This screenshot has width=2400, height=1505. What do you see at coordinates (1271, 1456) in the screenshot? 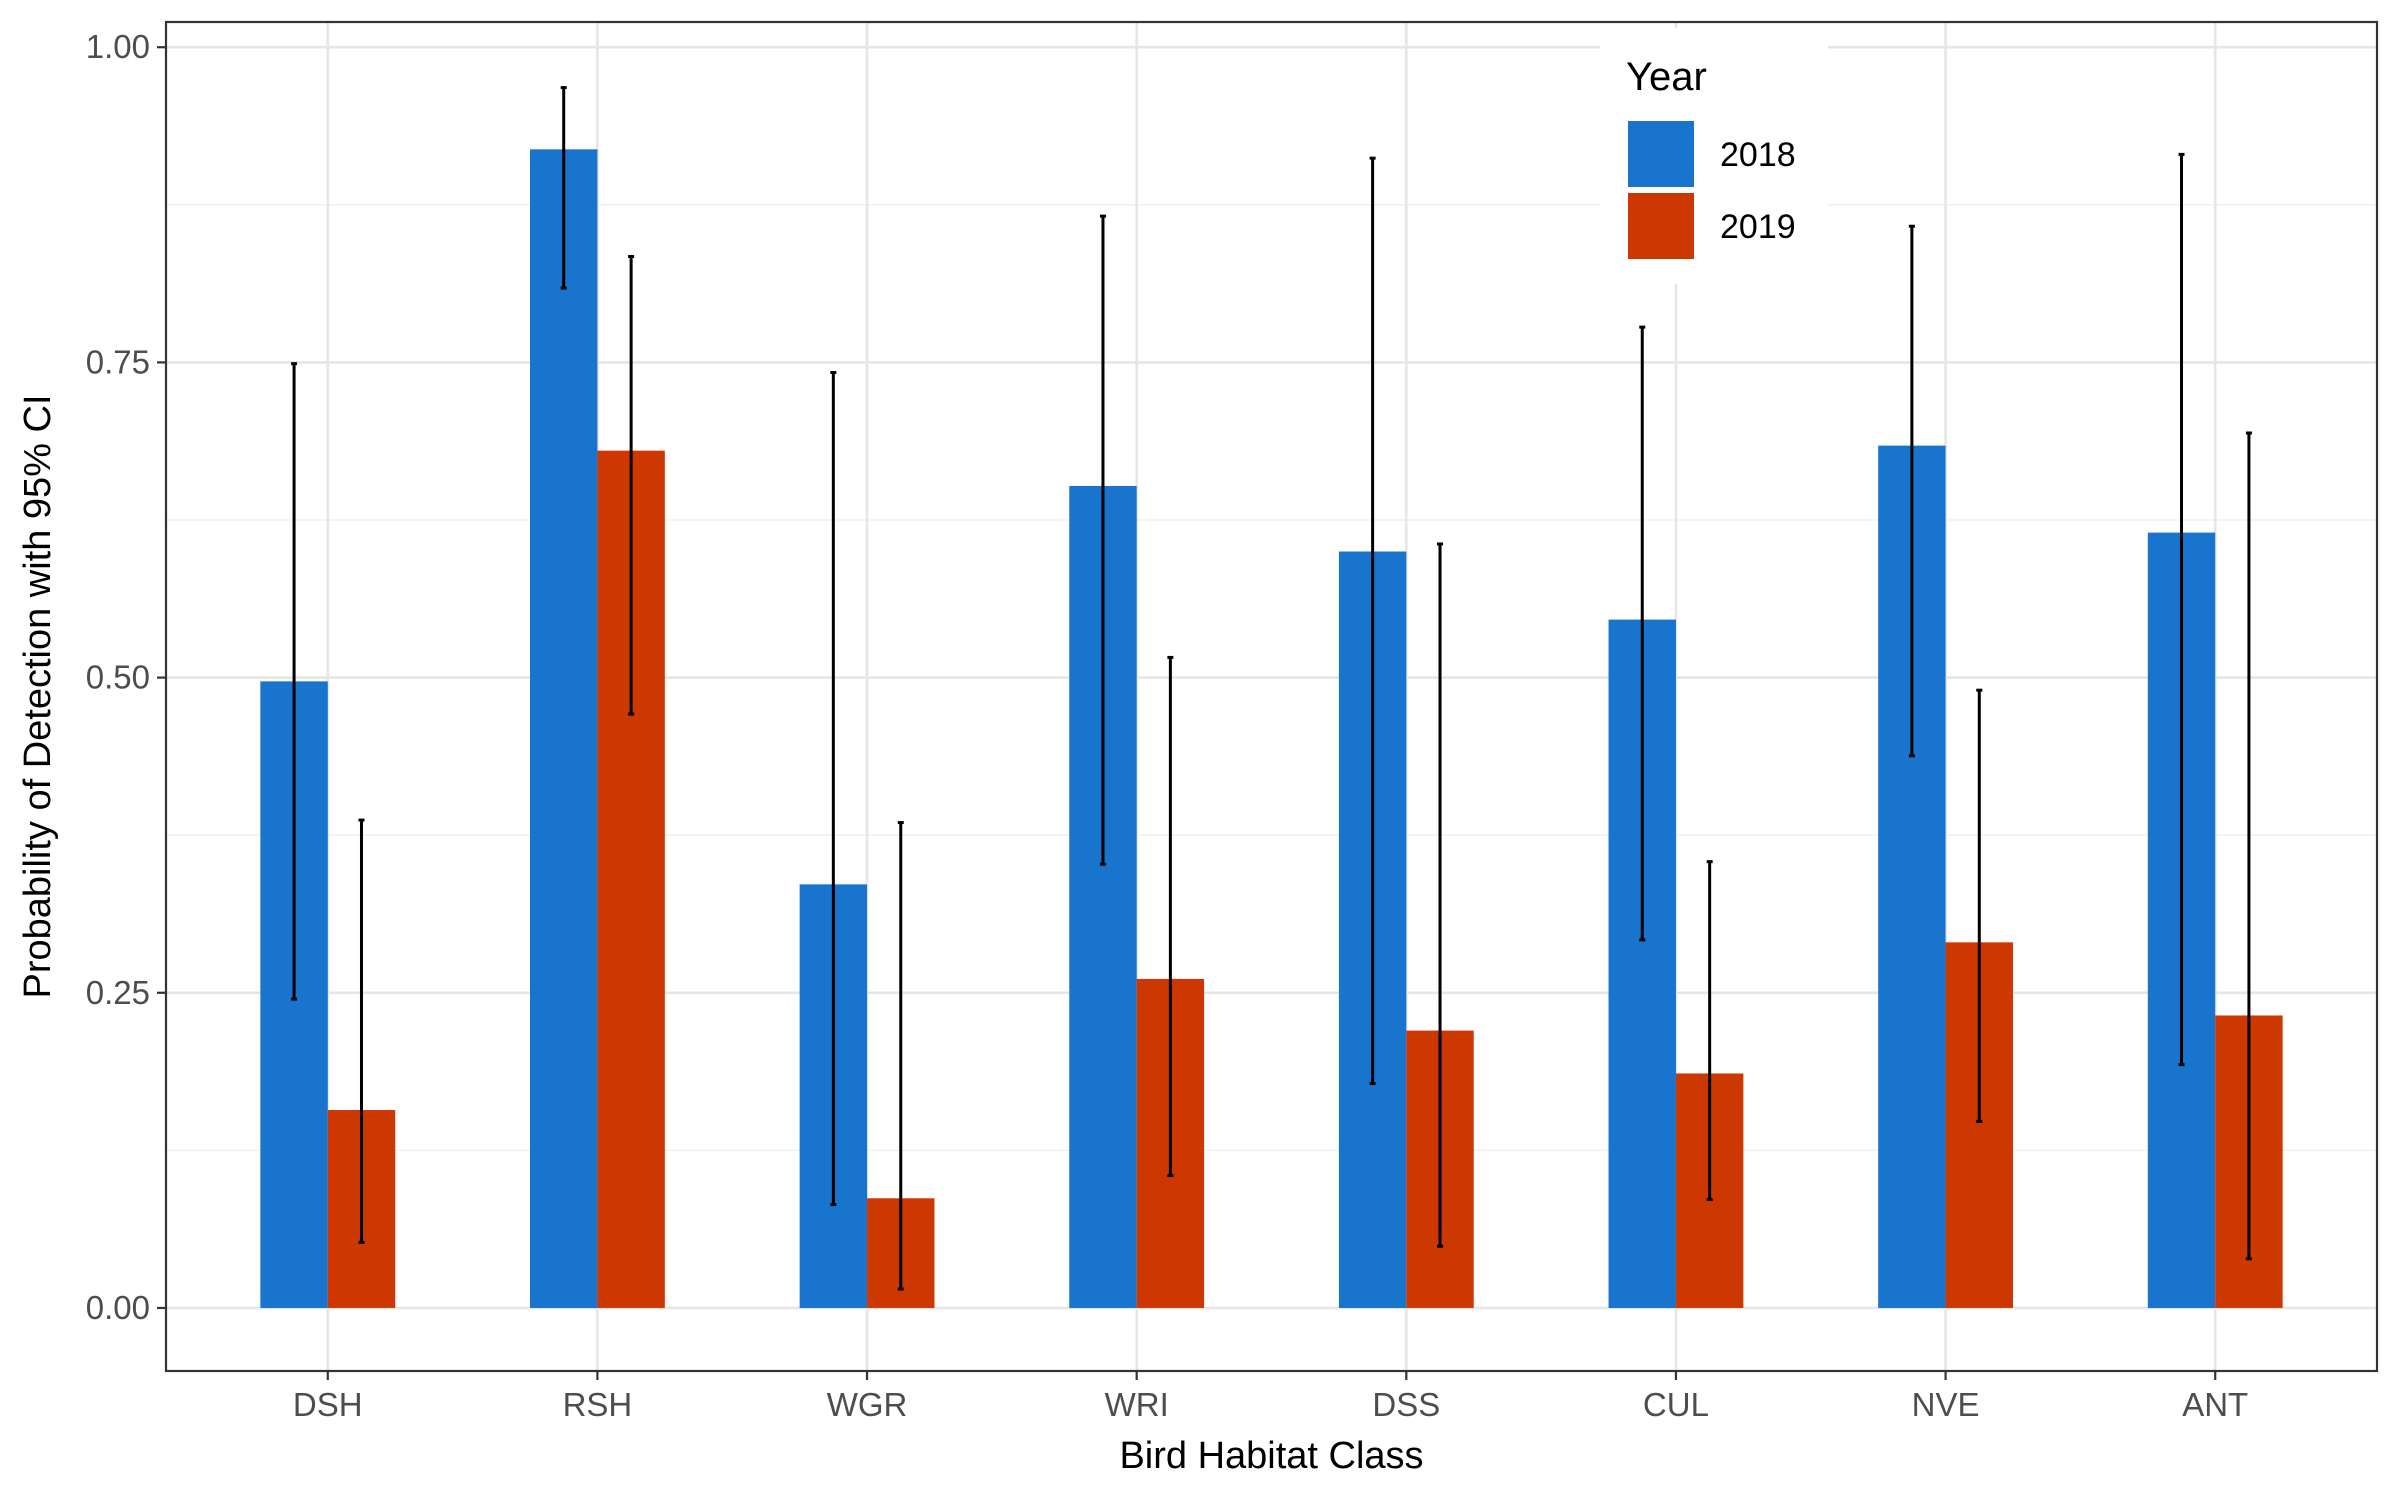
I see `x-axis-title: Bird Habitat Class` at bounding box center [1271, 1456].